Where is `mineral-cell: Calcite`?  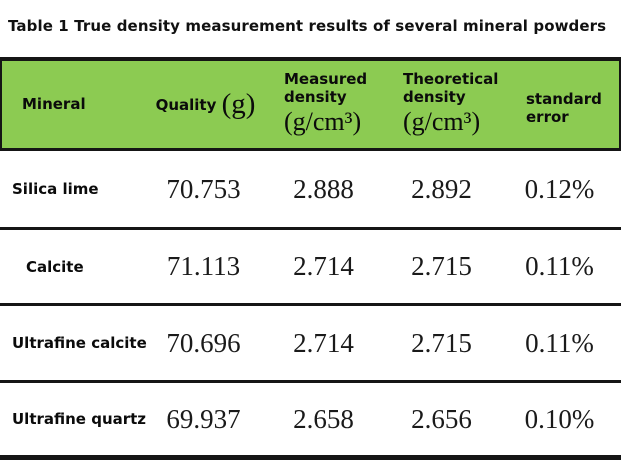 mineral-cell: Calcite is located at coordinates (55, 266).